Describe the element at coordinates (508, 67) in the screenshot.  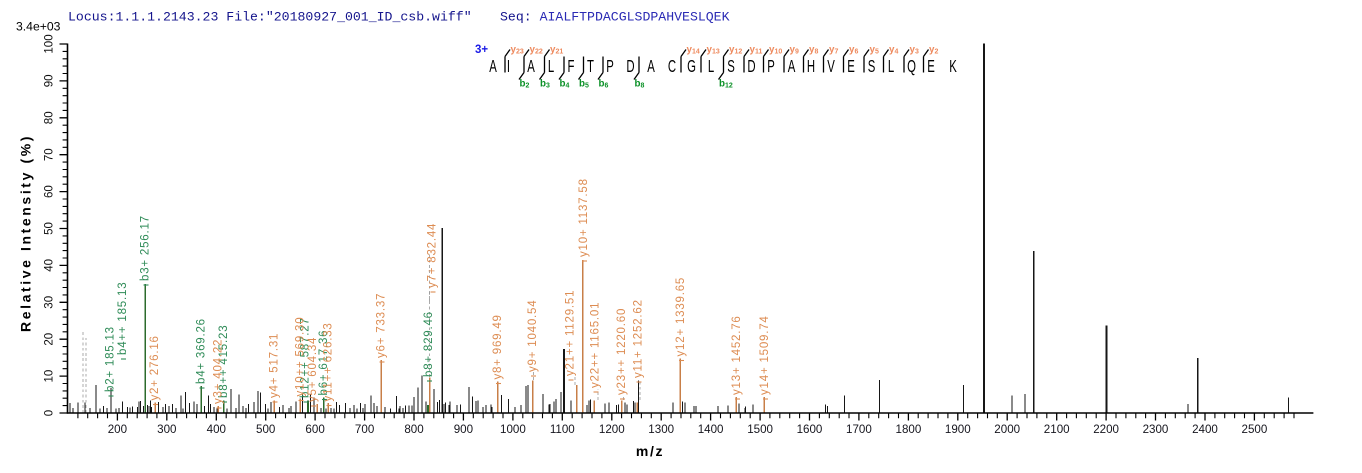
I see `svg-text: I` at that location.